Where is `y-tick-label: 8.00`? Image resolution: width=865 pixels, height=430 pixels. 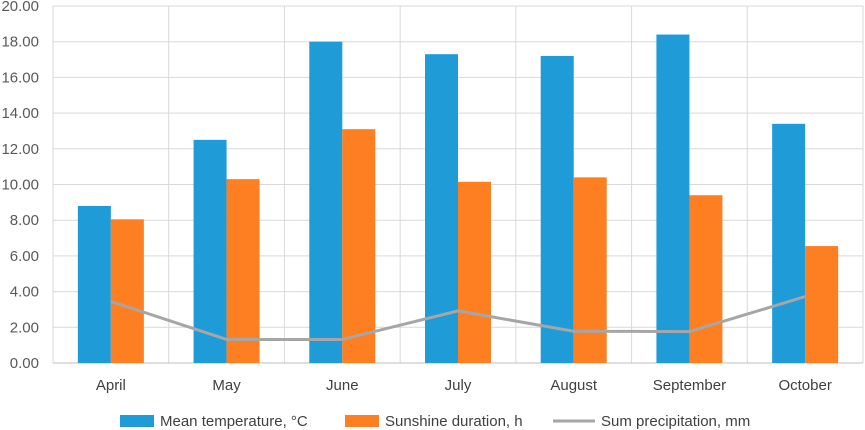
y-tick-label: 8.00 is located at coordinates (24, 220).